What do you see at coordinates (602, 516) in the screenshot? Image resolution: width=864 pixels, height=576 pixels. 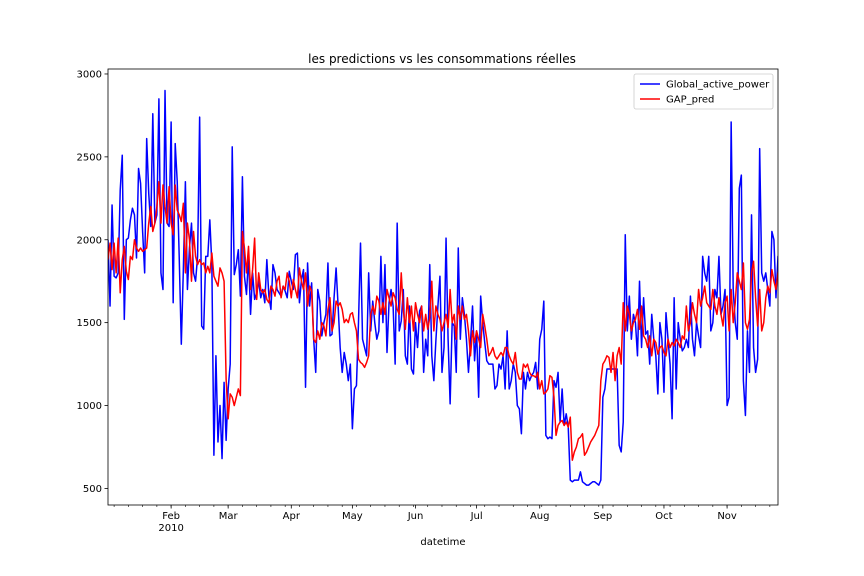 I see `x-tick-label: Sep` at bounding box center [602, 516].